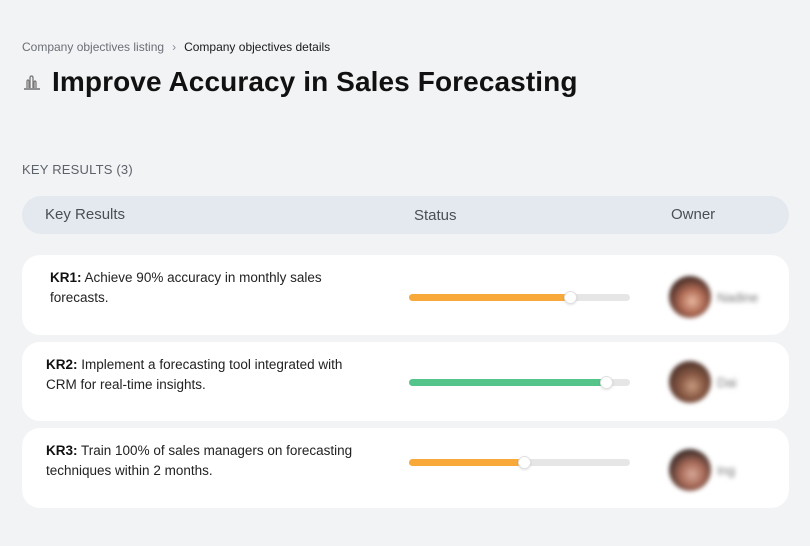 The width and height of the screenshot is (810, 546). I want to click on owner-cell: Dai, so click(703, 382).